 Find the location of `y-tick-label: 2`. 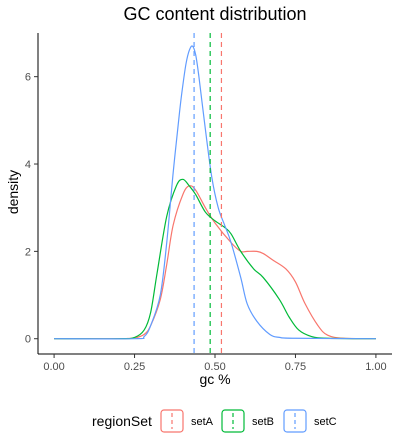

y-tick-label: 2 is located at coordinates (28, 252).